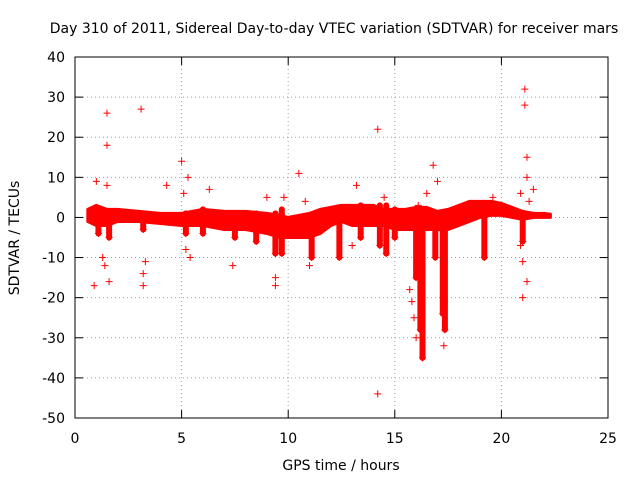  What do you see at coordinates (15, 238) in the screenshot?
I see `y-axis-label: SDTVAR / TECUs` at bounding box center [15, 238].